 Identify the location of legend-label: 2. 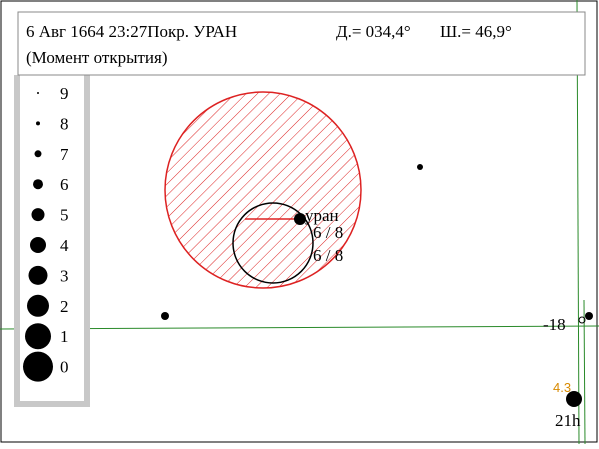
(64, 306).